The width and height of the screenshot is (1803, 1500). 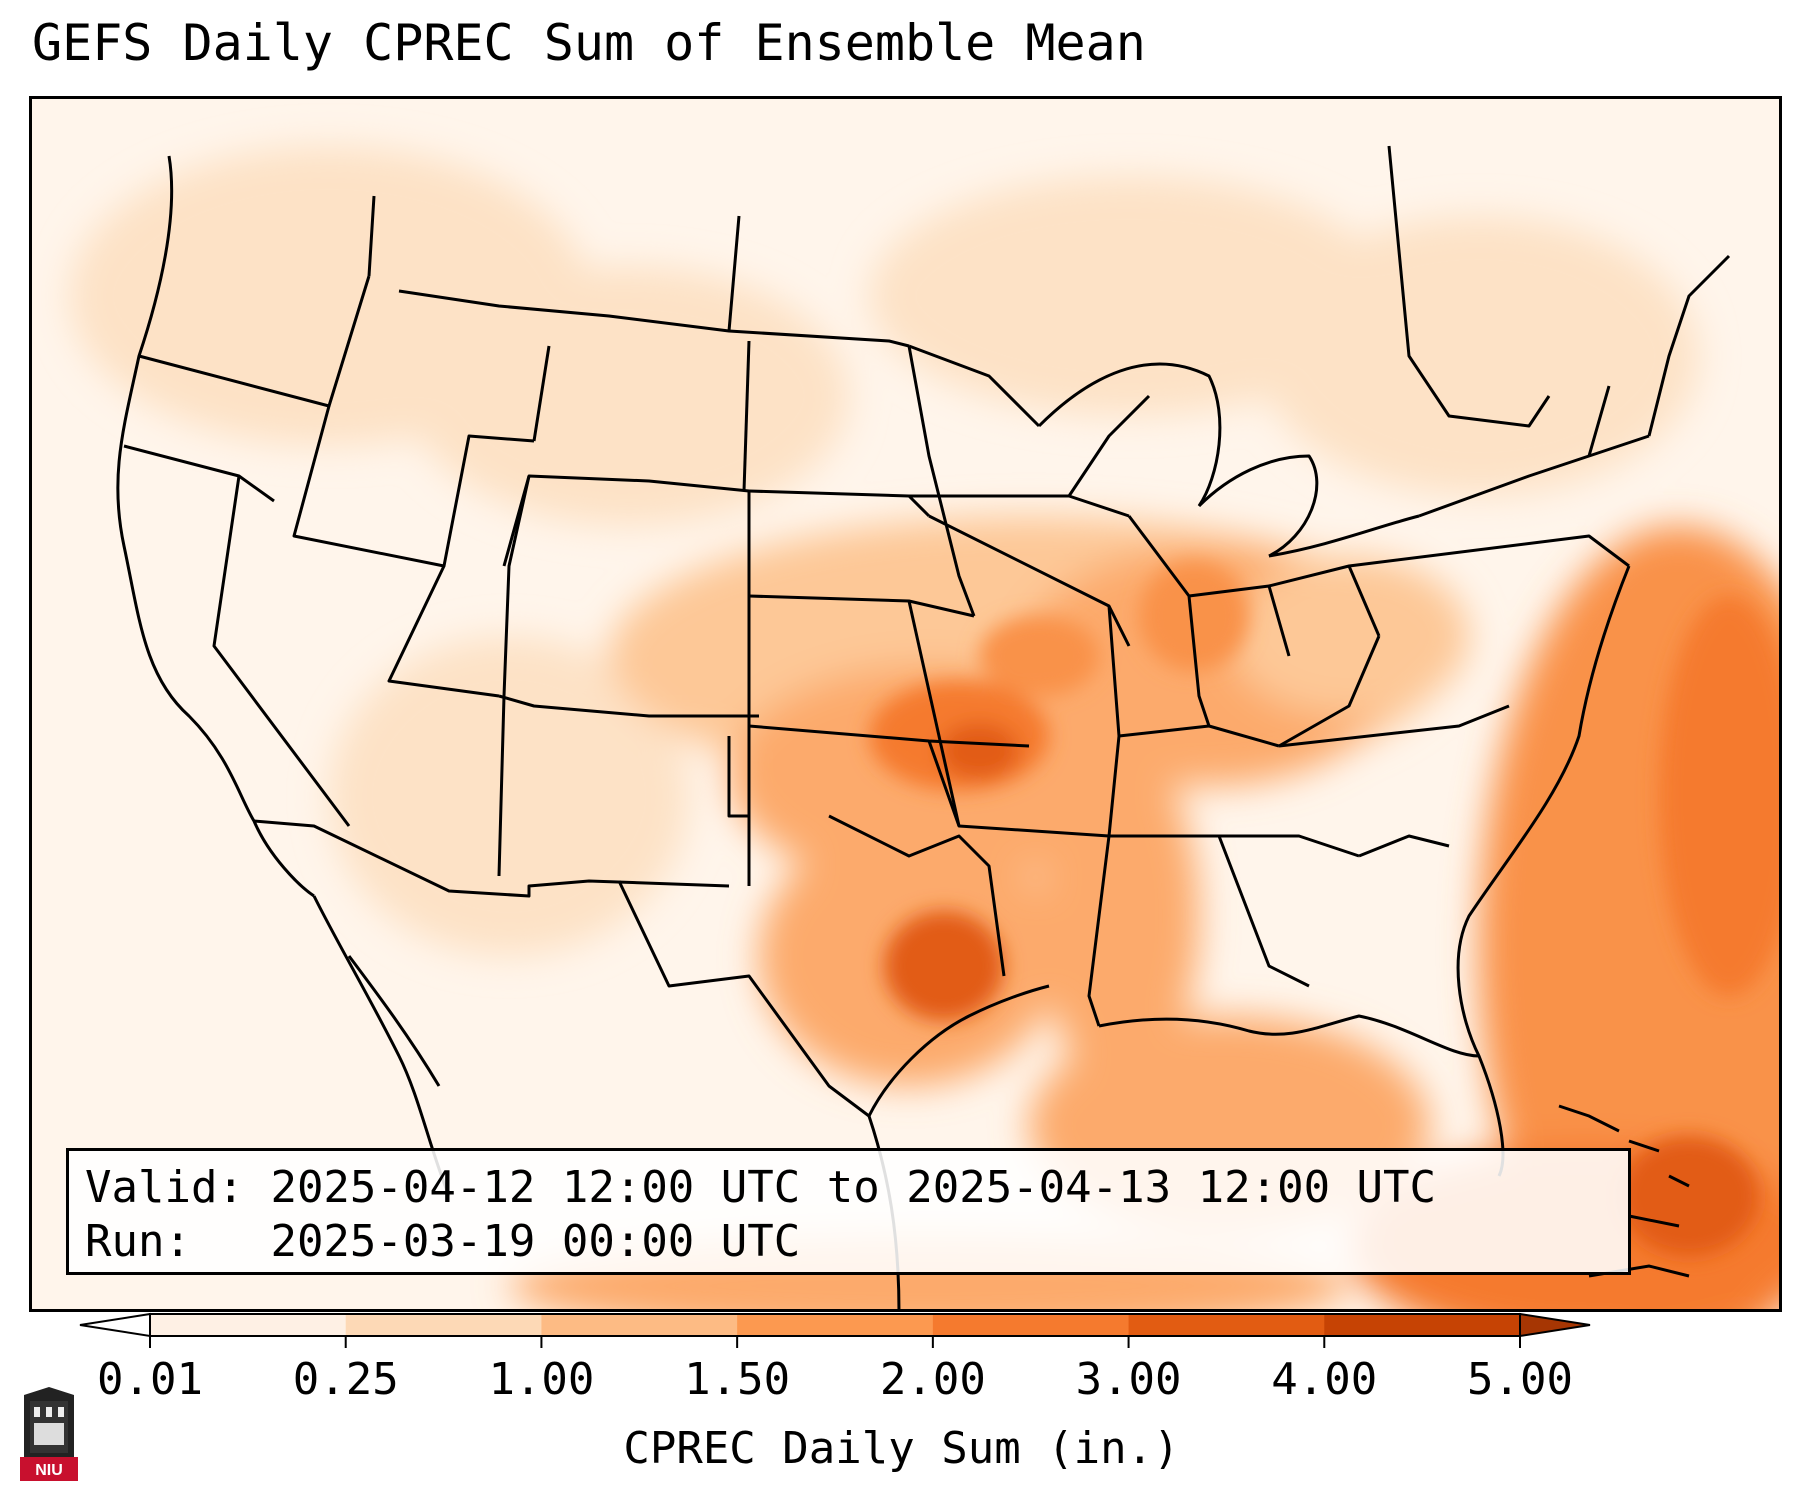 I want to click on colorbar-tick-label: 0.25, so click(x=346, y=1379).